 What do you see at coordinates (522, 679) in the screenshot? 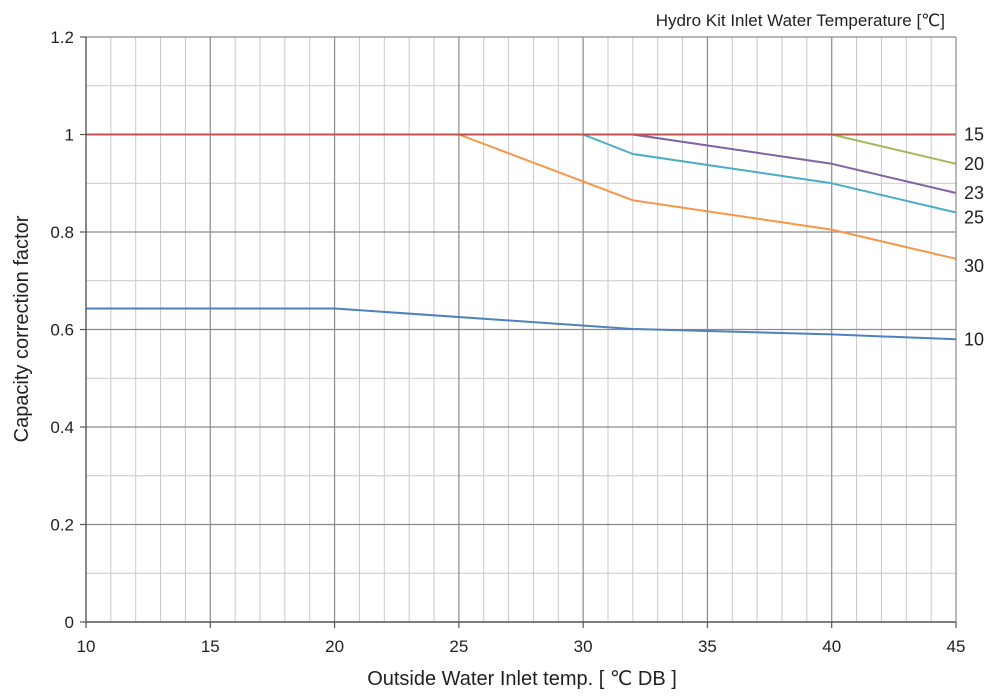
I see `x-axis-title: Outside Water Inlet temp. [ ℃ DB ]` at bounding box center [522, 679].